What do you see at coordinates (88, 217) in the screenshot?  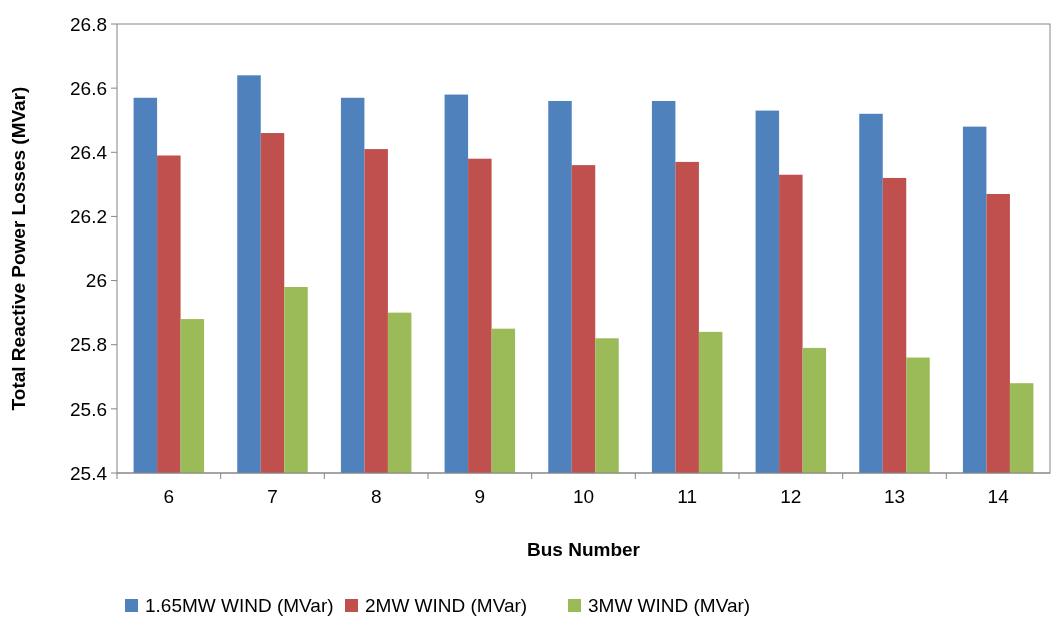 I see `y-tick-label: 26.2` at bounding box center [88, 217].